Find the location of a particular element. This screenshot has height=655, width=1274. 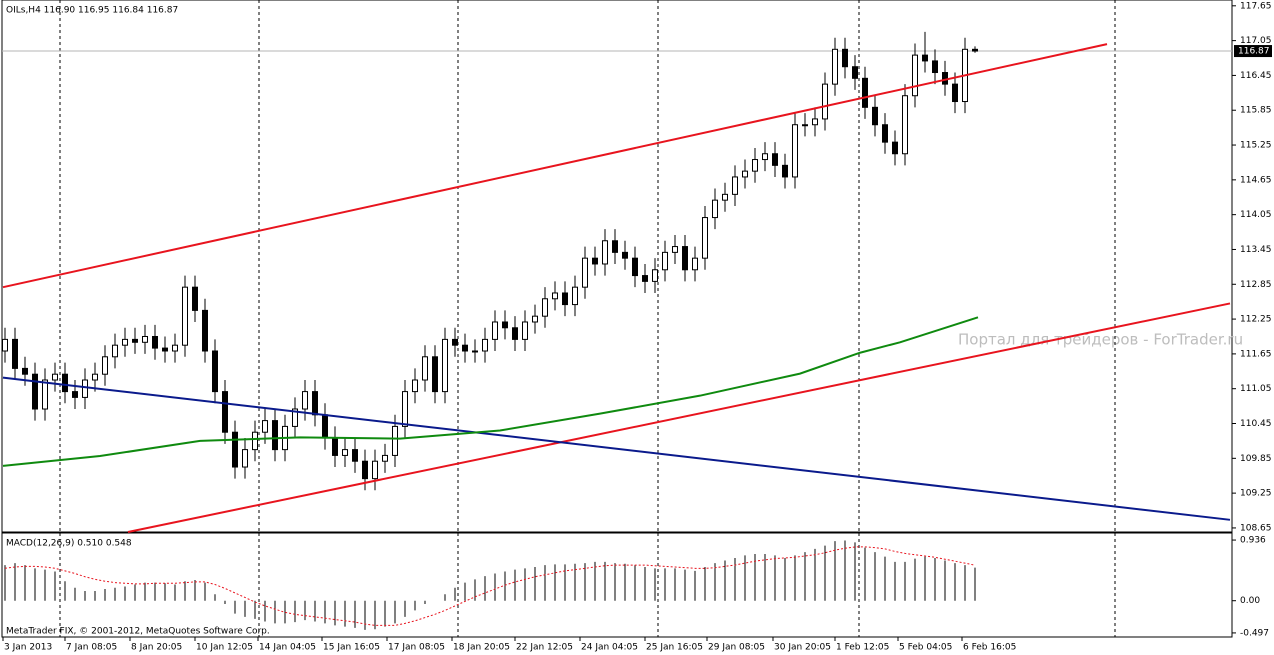

y-tick-label: 117.05 is located at coordinates (1256, 41).